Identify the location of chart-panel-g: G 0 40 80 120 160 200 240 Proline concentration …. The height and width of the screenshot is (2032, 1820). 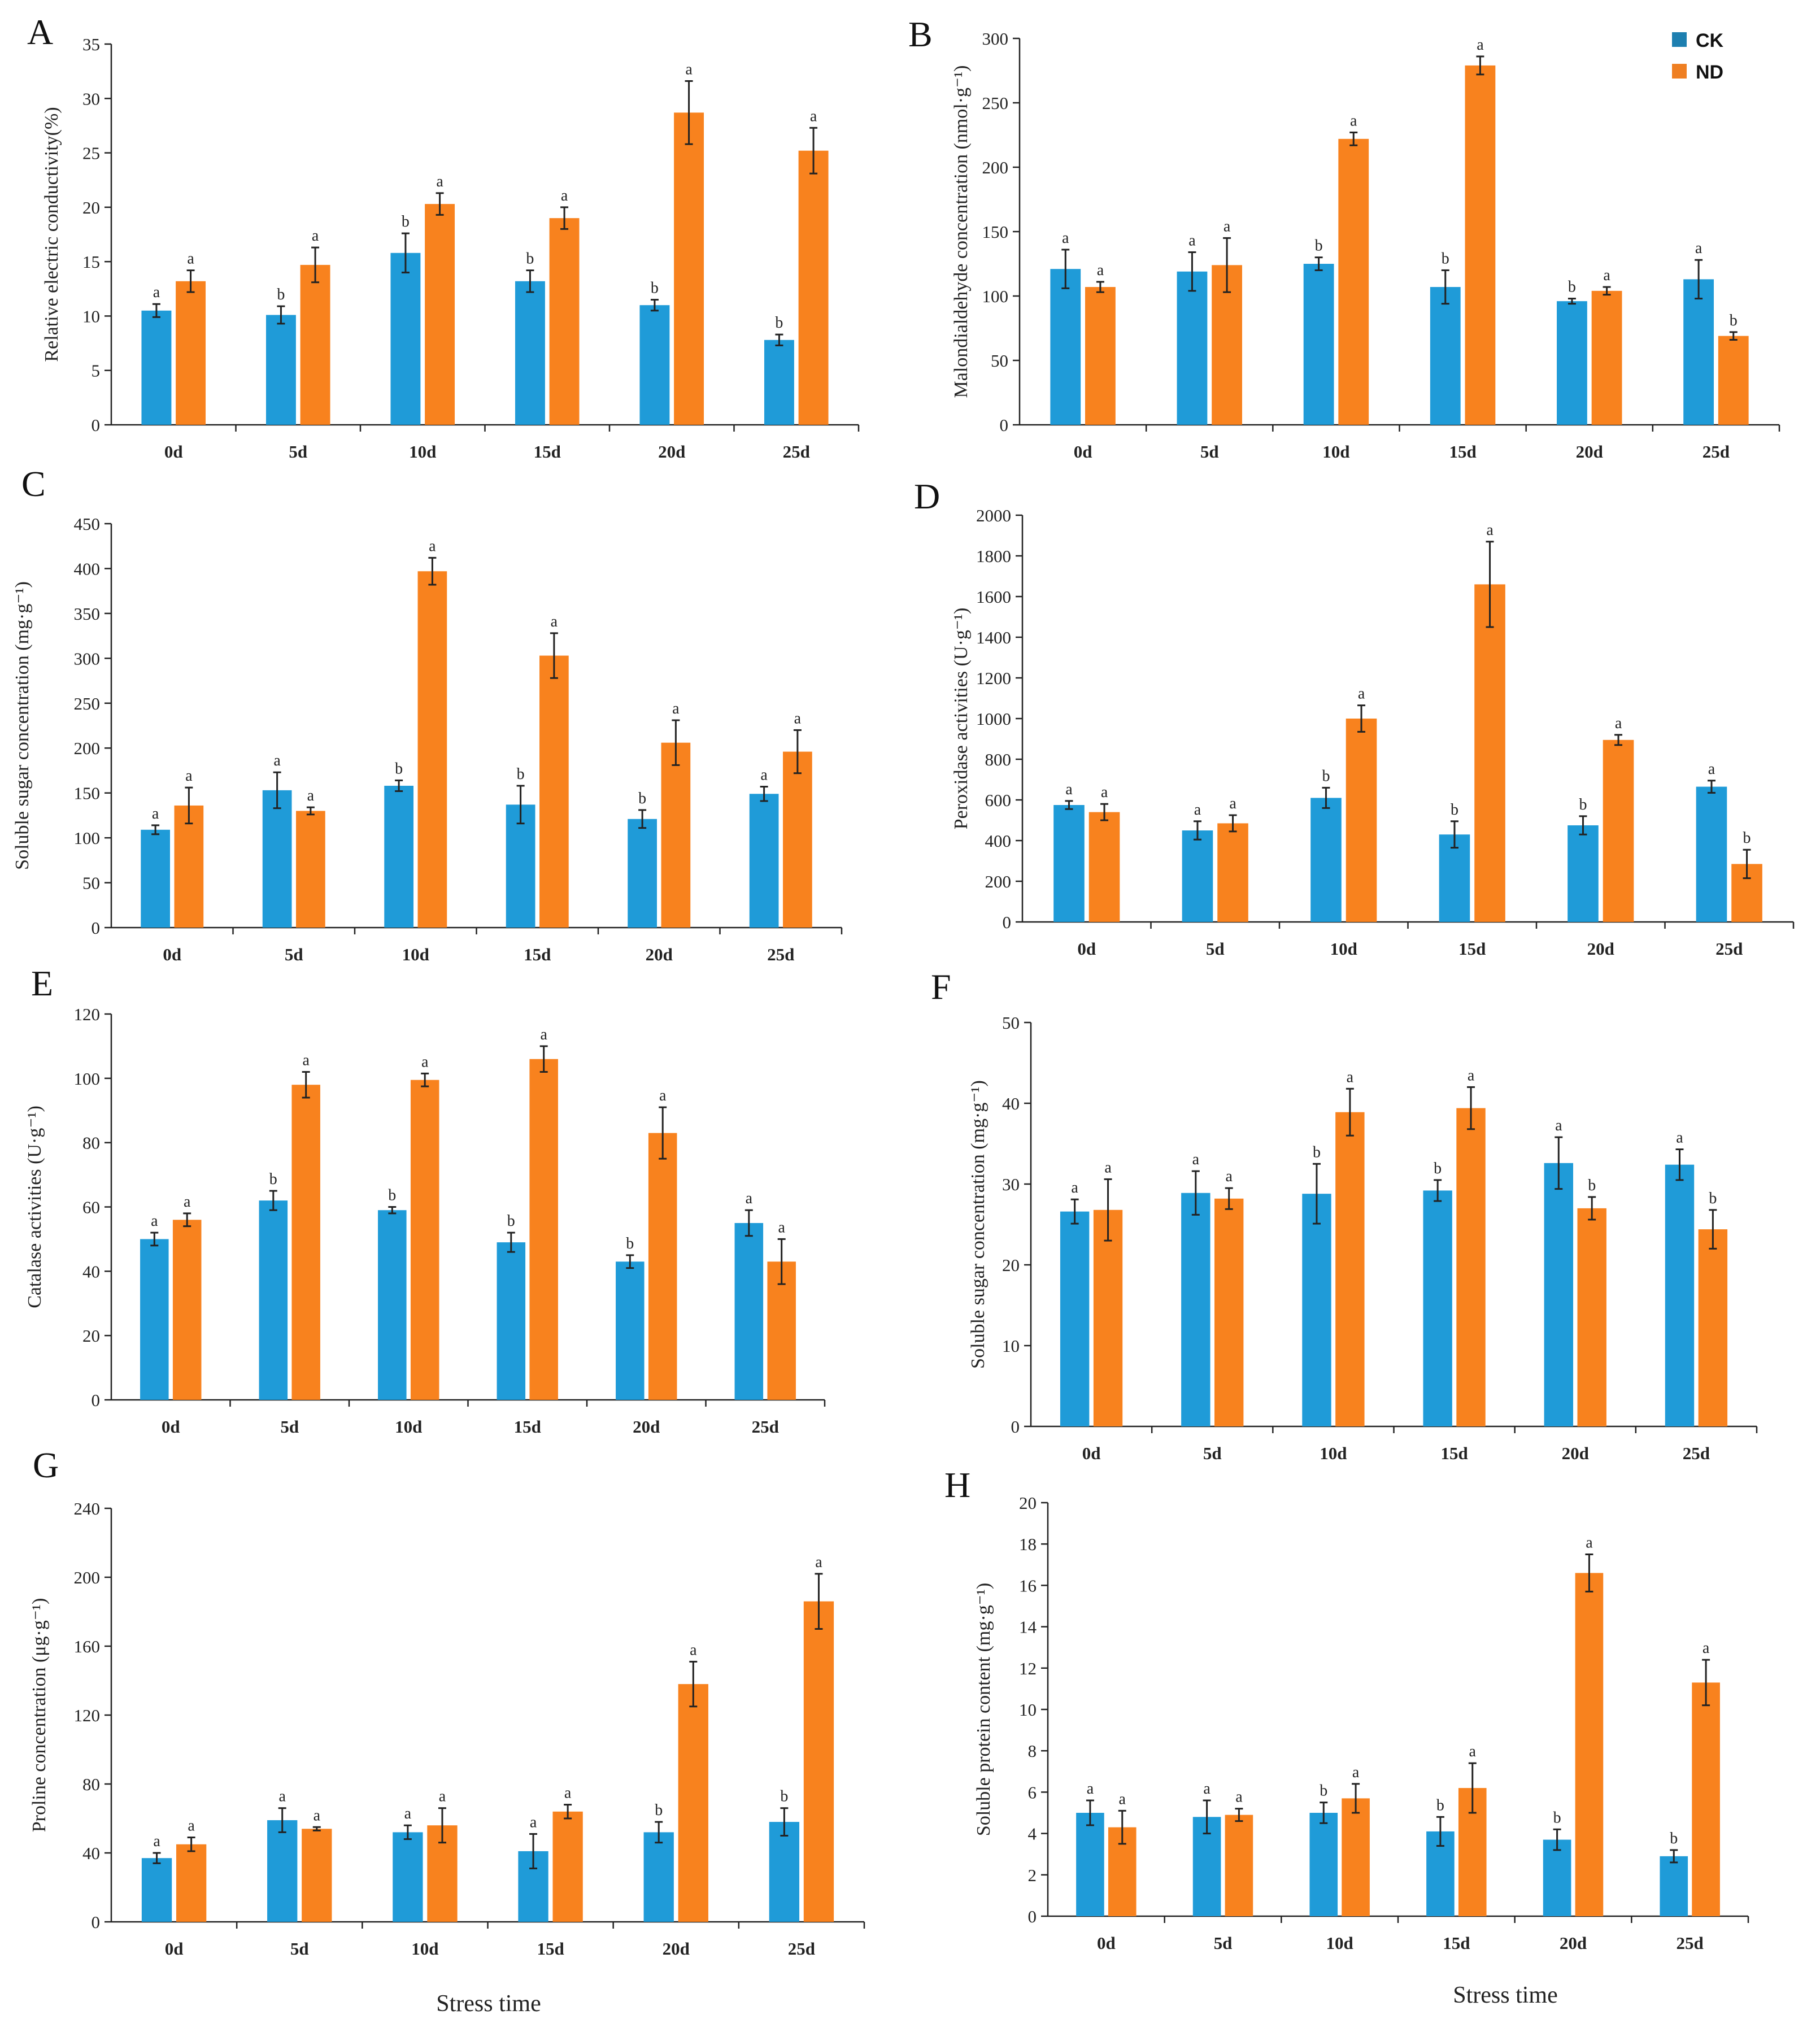
(447, 1702).